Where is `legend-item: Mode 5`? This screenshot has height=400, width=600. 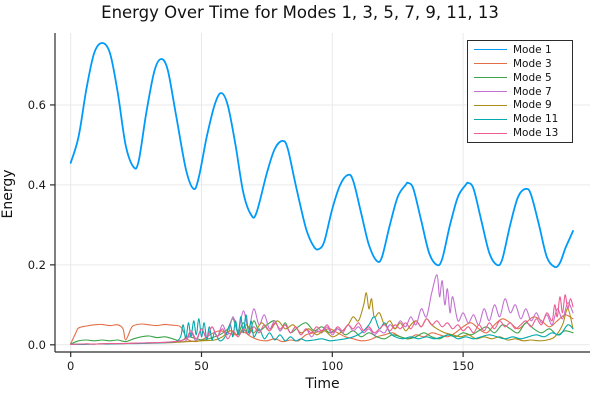 legend-item: Mode 5 is located at coordinates (521, 78).